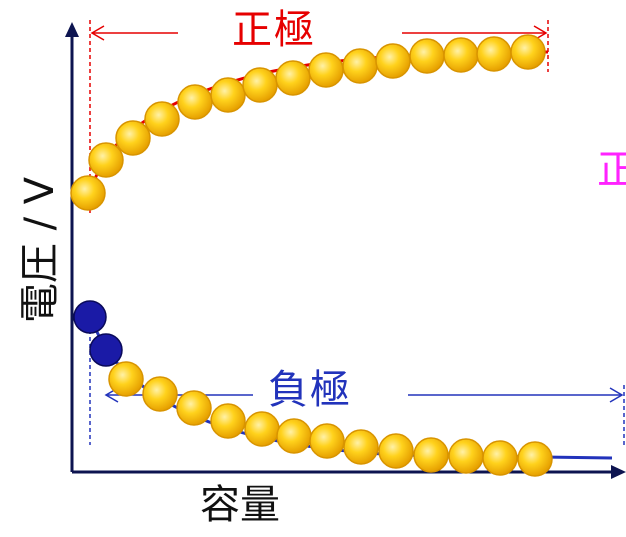 This screenshot has width=626, height=537. Describe the element at coordinates (72, 29) in the screenshot. I see `y-axis-arrowhead` at that location.